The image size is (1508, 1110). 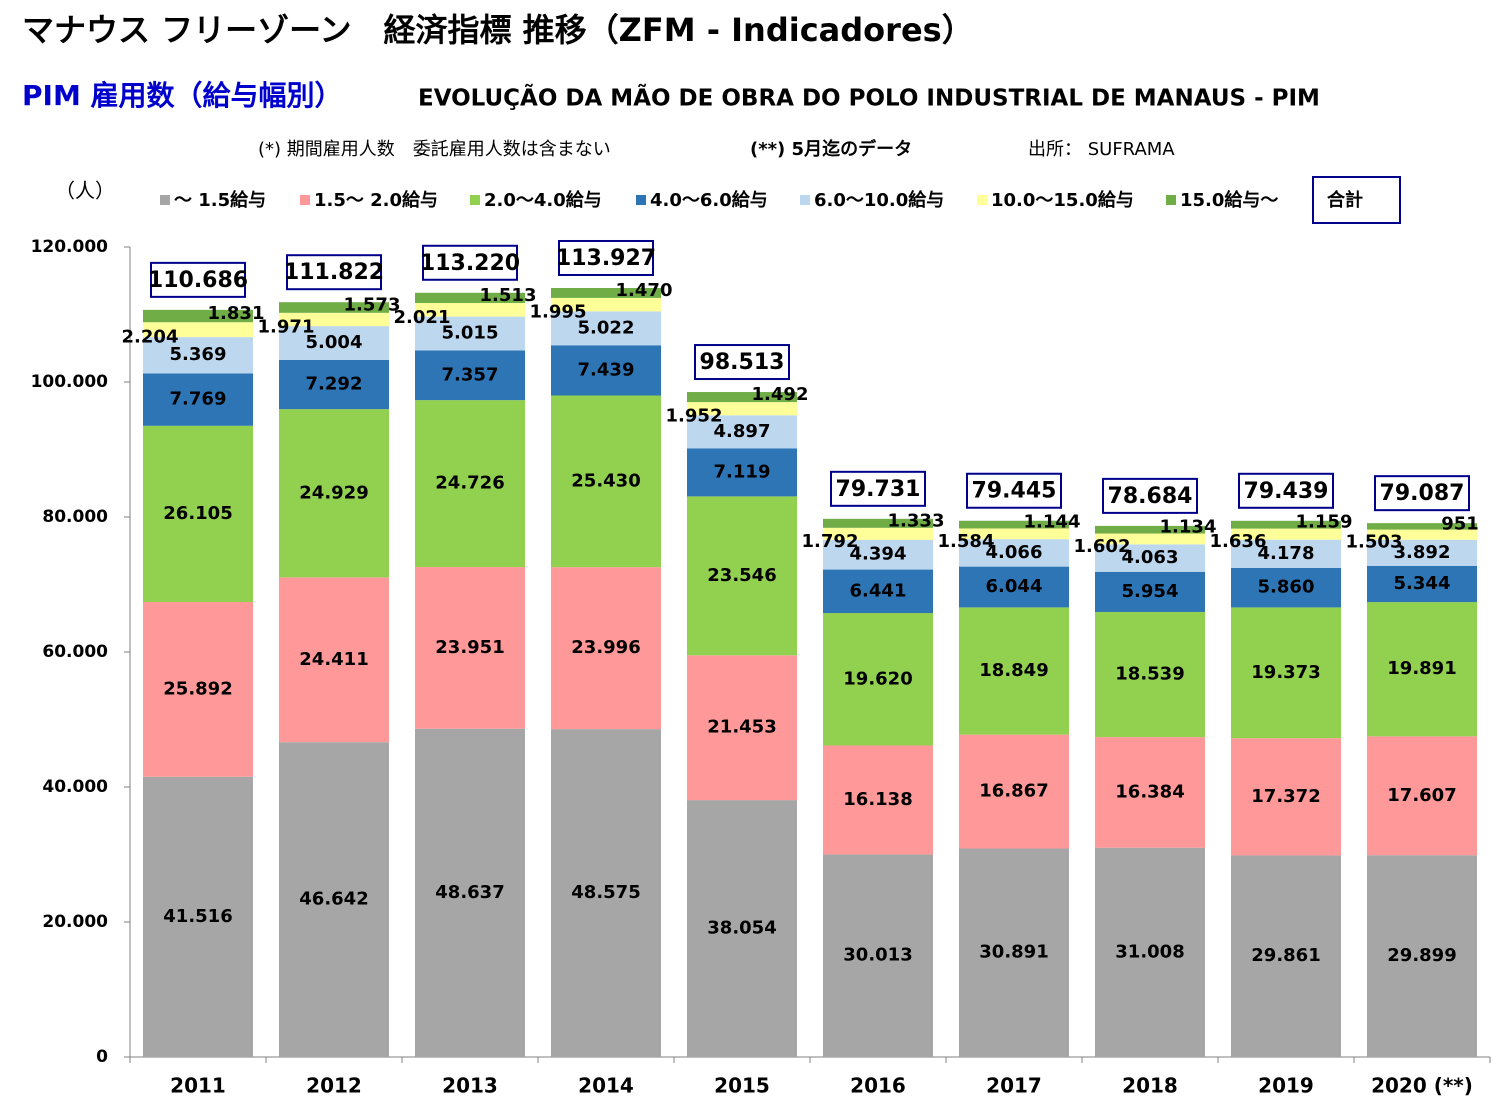 What do you see at coordinates (709, 200) in the screenshot?
I see `legend-label: 4.0～6.0給与` at bounding box center [709, 200].